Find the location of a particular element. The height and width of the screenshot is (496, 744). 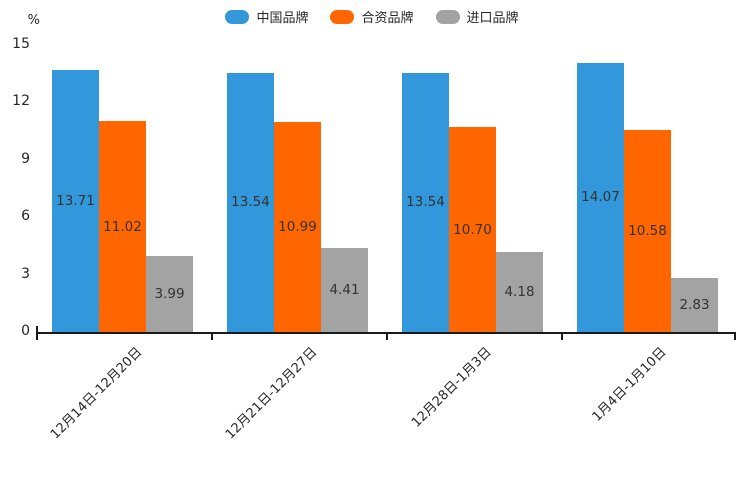

x-axis-label: 12月14日-12月20日 is located at coordinates (96, 393).